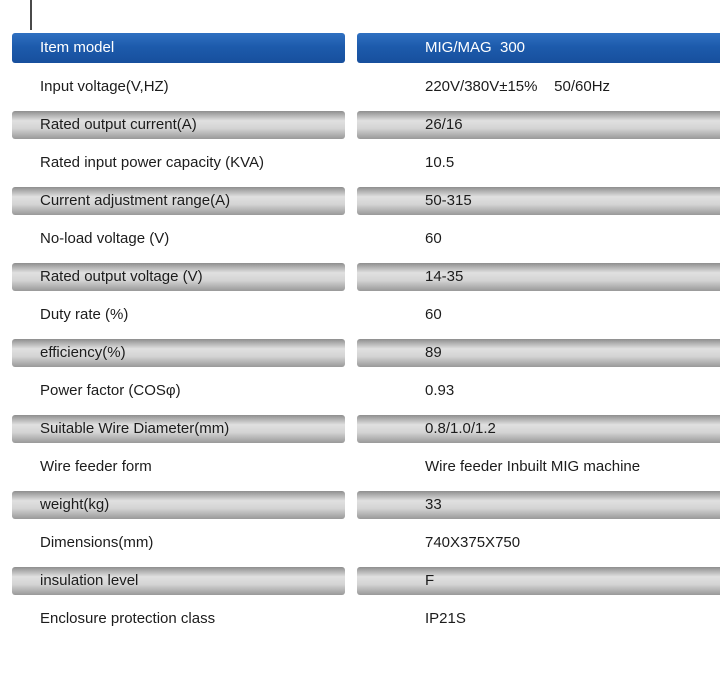 The width and height of the screenshot is (720, 676). I want to click on top-edge-line, so click(31, 15).